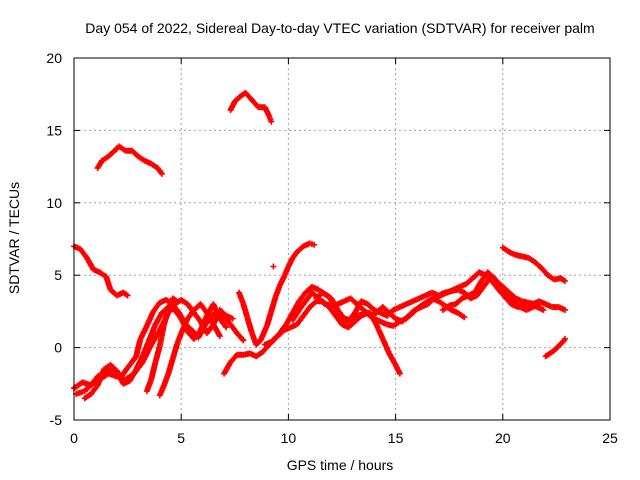 Image resolution: width=640 pixels, height=480 pixels. Describe the element at coordinates (54, 203) in the screenshot. I see `y-tick-label: 10` at that location.